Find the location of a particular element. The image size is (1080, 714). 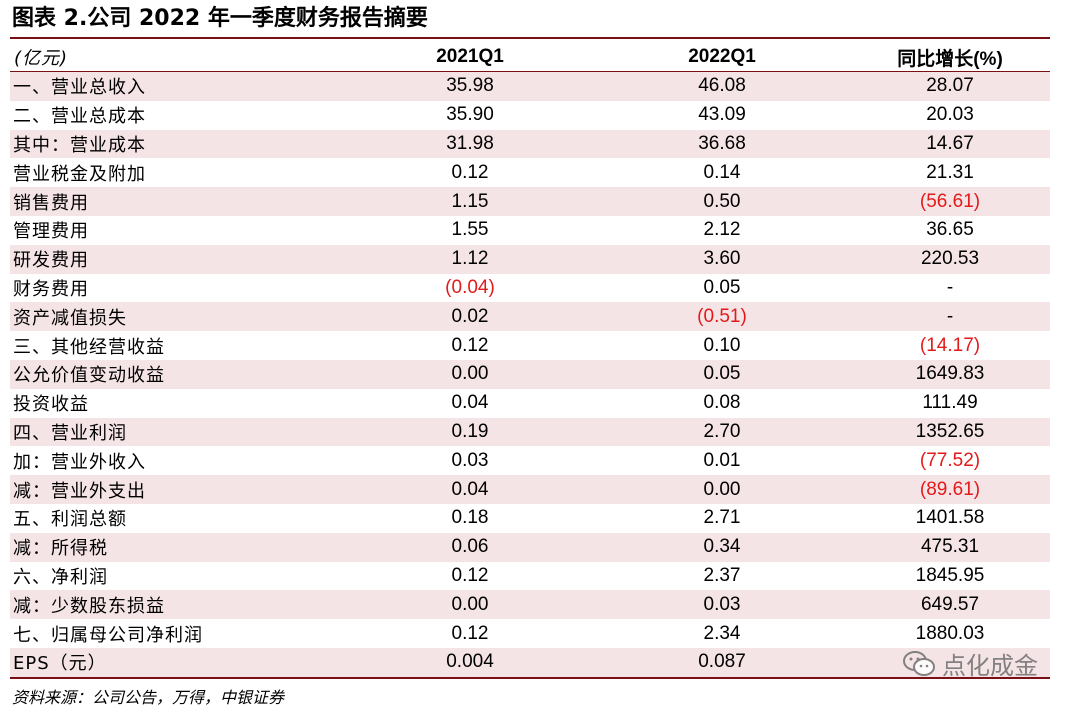

table-row: 一、营业总收入 35.98 46.08 28.07 is located at coordinates (530, 86).